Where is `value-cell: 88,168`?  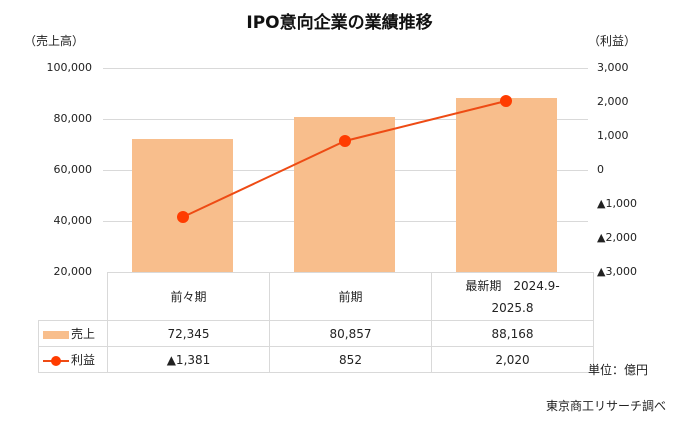
value-cell: 88,168 is located at coordinates (512, 333).